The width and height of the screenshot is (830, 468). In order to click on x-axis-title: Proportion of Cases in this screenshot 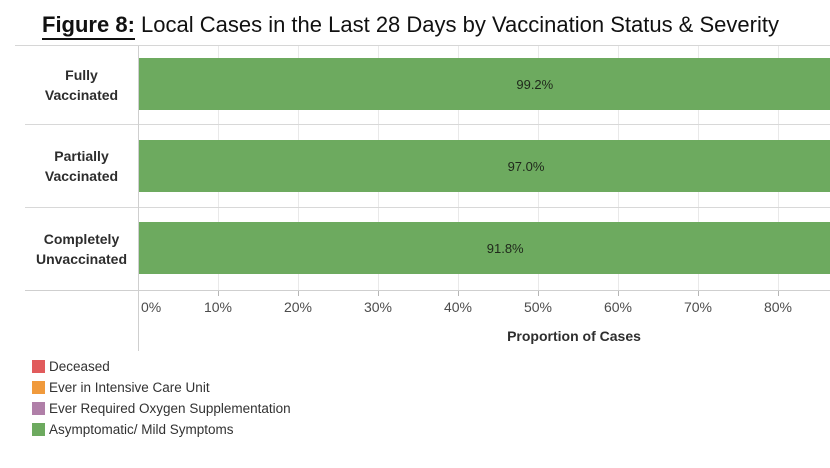, I will do `click(574, 336)`.